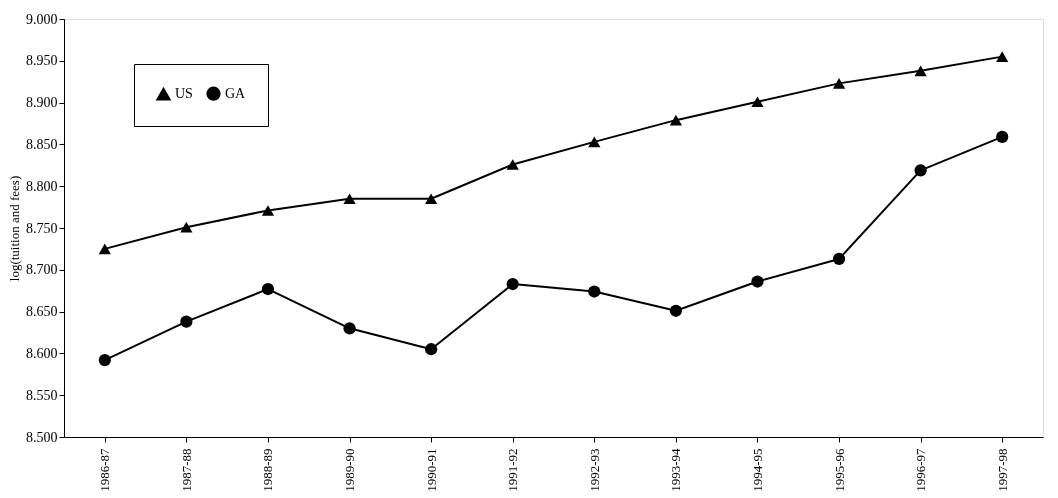 The width and height of the screenshot is (1058, 498). I want to click on x-tick-label: 1988-89, so click(268, 470).